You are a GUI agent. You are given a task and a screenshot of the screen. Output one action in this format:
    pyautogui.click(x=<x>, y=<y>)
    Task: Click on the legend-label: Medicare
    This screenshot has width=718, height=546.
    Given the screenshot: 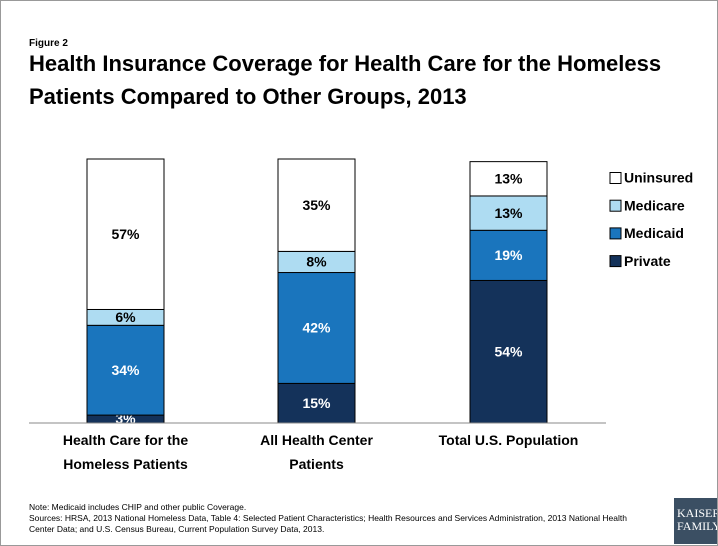 What is the action you would take?
    pyautogui.click(x=654, y=205)
    